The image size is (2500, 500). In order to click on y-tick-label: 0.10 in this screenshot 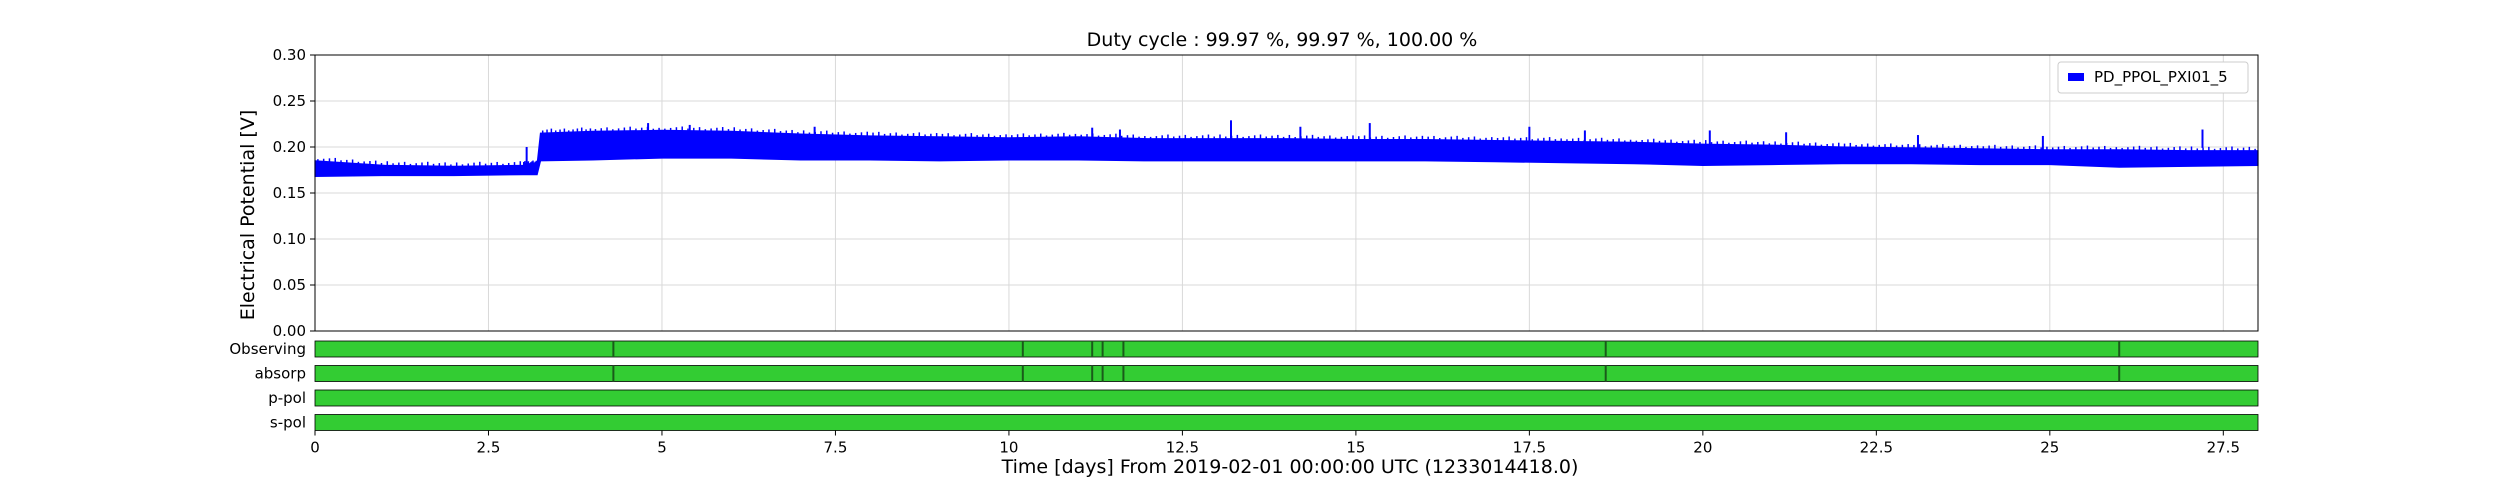, I will do `click(289, 239)`.